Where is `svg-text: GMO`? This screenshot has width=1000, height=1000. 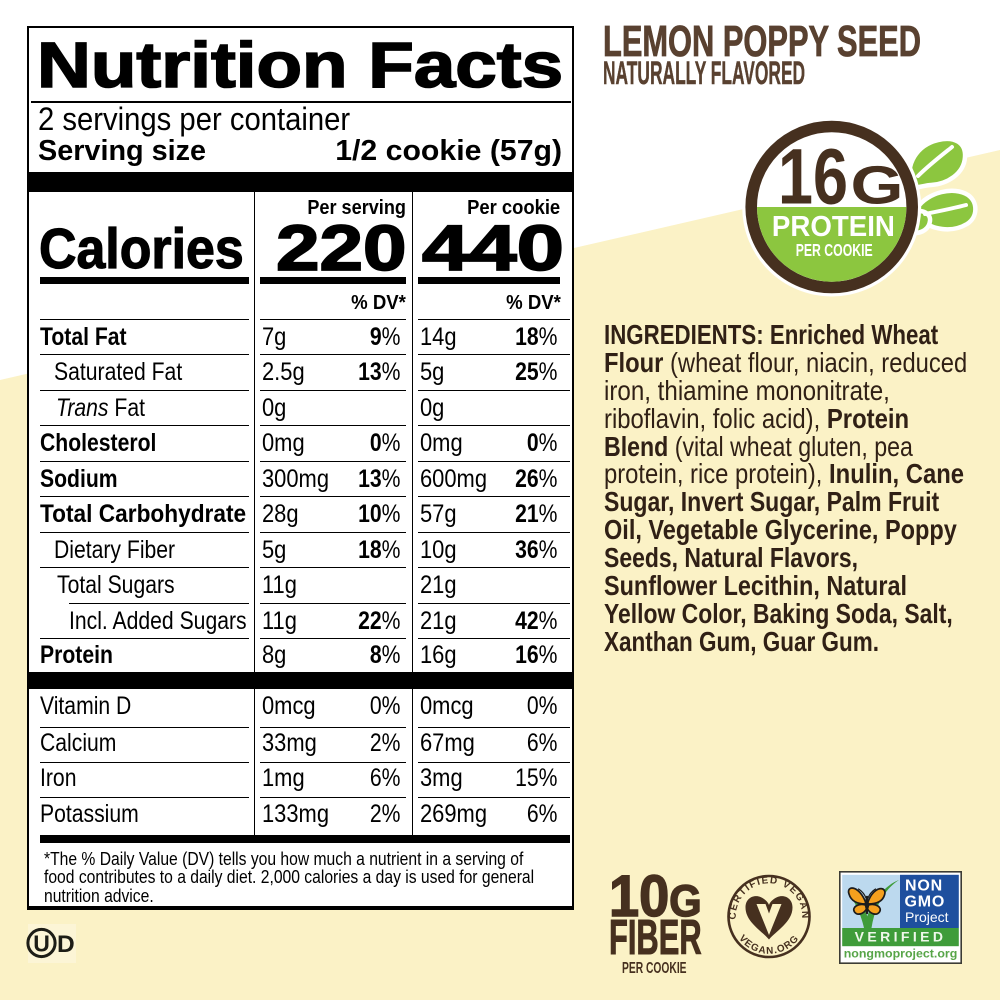
svg-text: GMO is located at coordinates (925, 902).